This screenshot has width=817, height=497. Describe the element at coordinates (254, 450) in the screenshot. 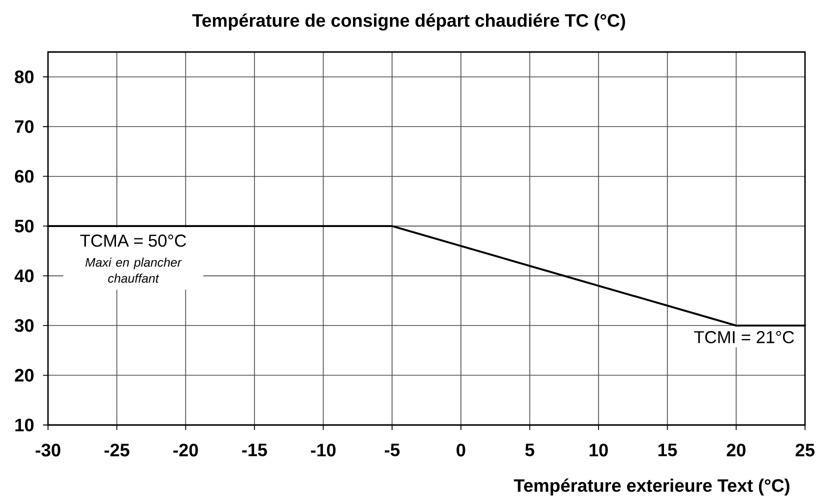

I see `x-tick-label: -15` at that location.